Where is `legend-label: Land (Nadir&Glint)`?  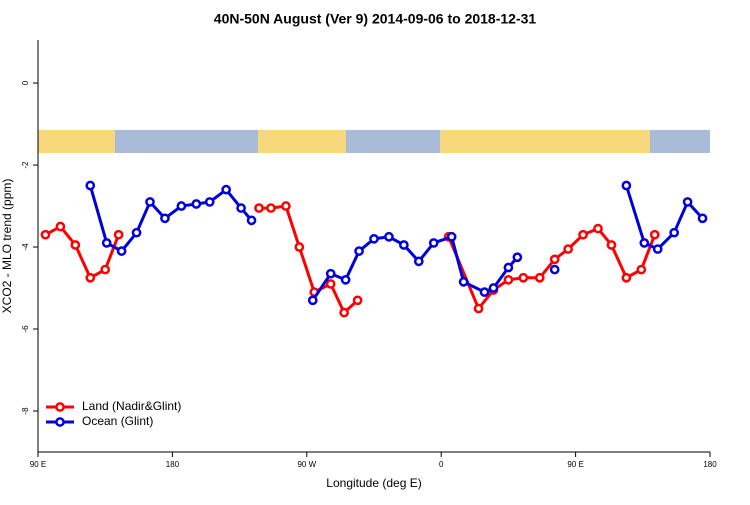
legend-label: Land (Nadir&Glint) is located at coordinates (131, 406).